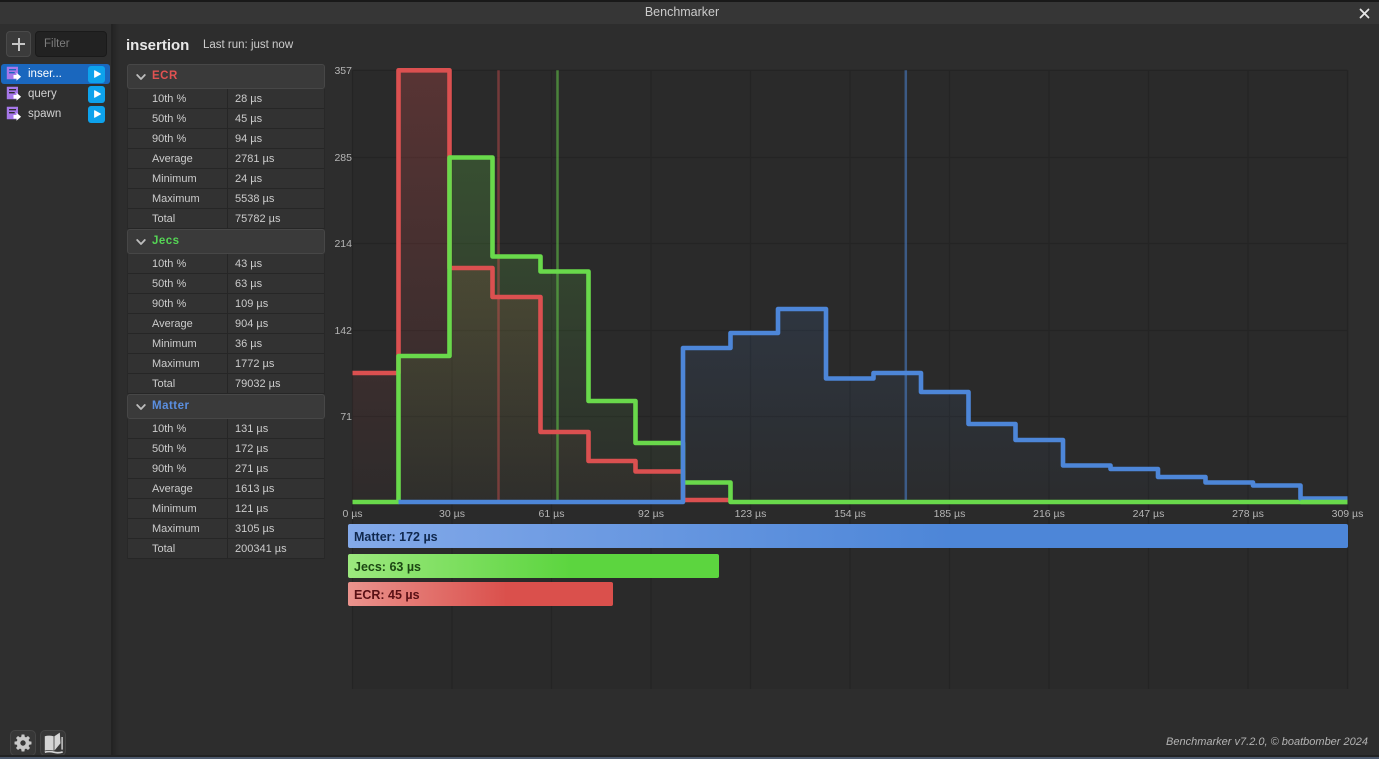  Describe the element at coordinates (343, 244) in the screenshot. I see `svg-text: 214` at that location.